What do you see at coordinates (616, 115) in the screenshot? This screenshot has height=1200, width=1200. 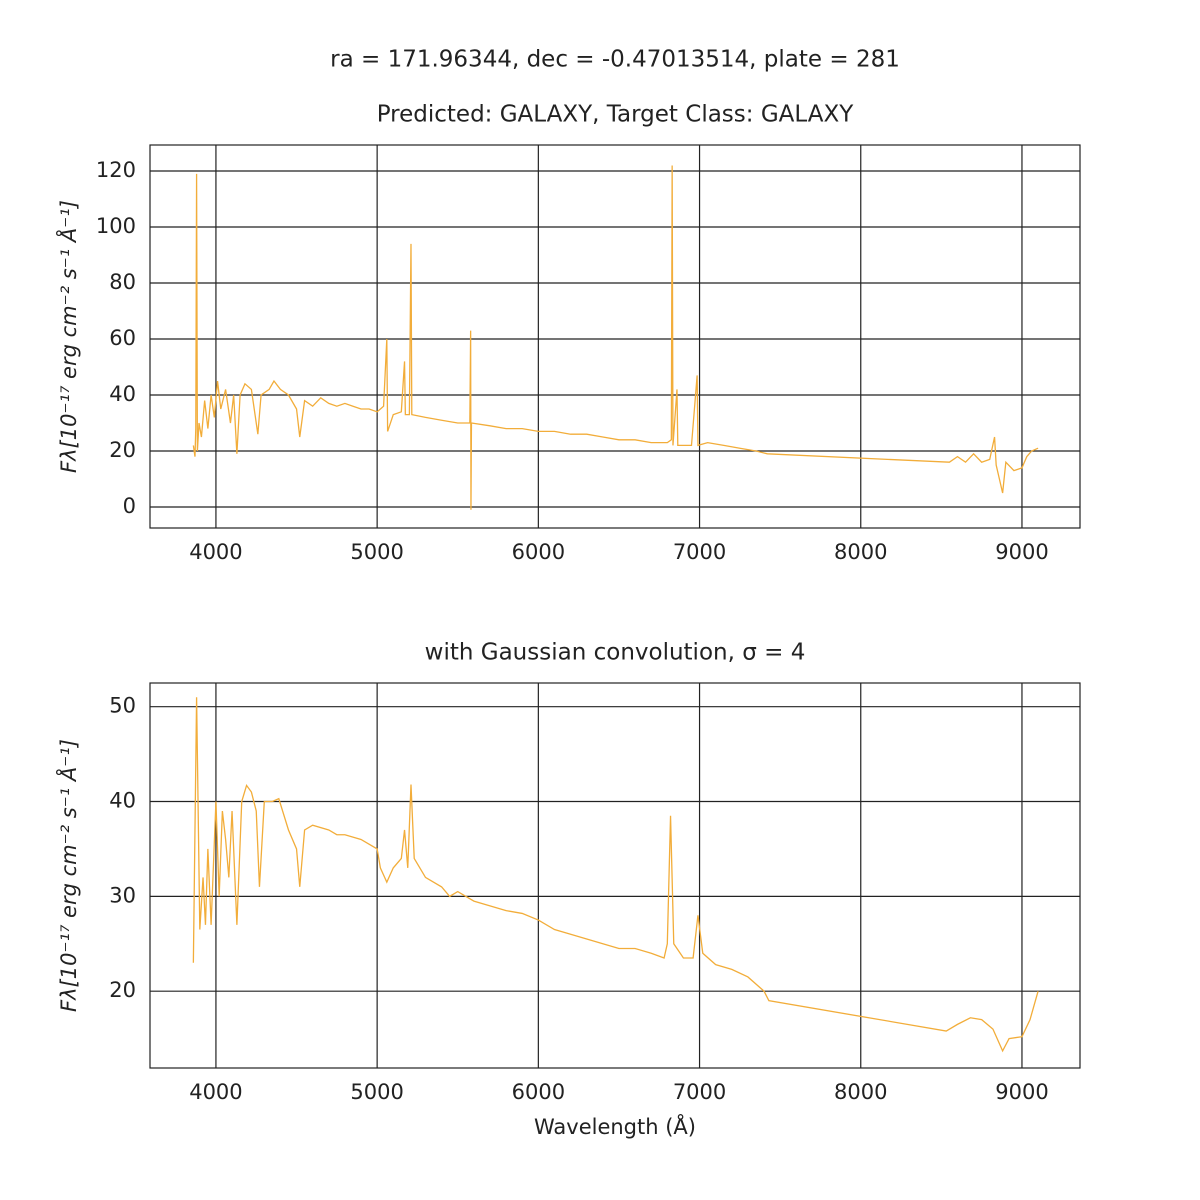 I see `chart-title: Predicted: GALAXY, Target Class: GALAXY` at bounding box center [616, 115].